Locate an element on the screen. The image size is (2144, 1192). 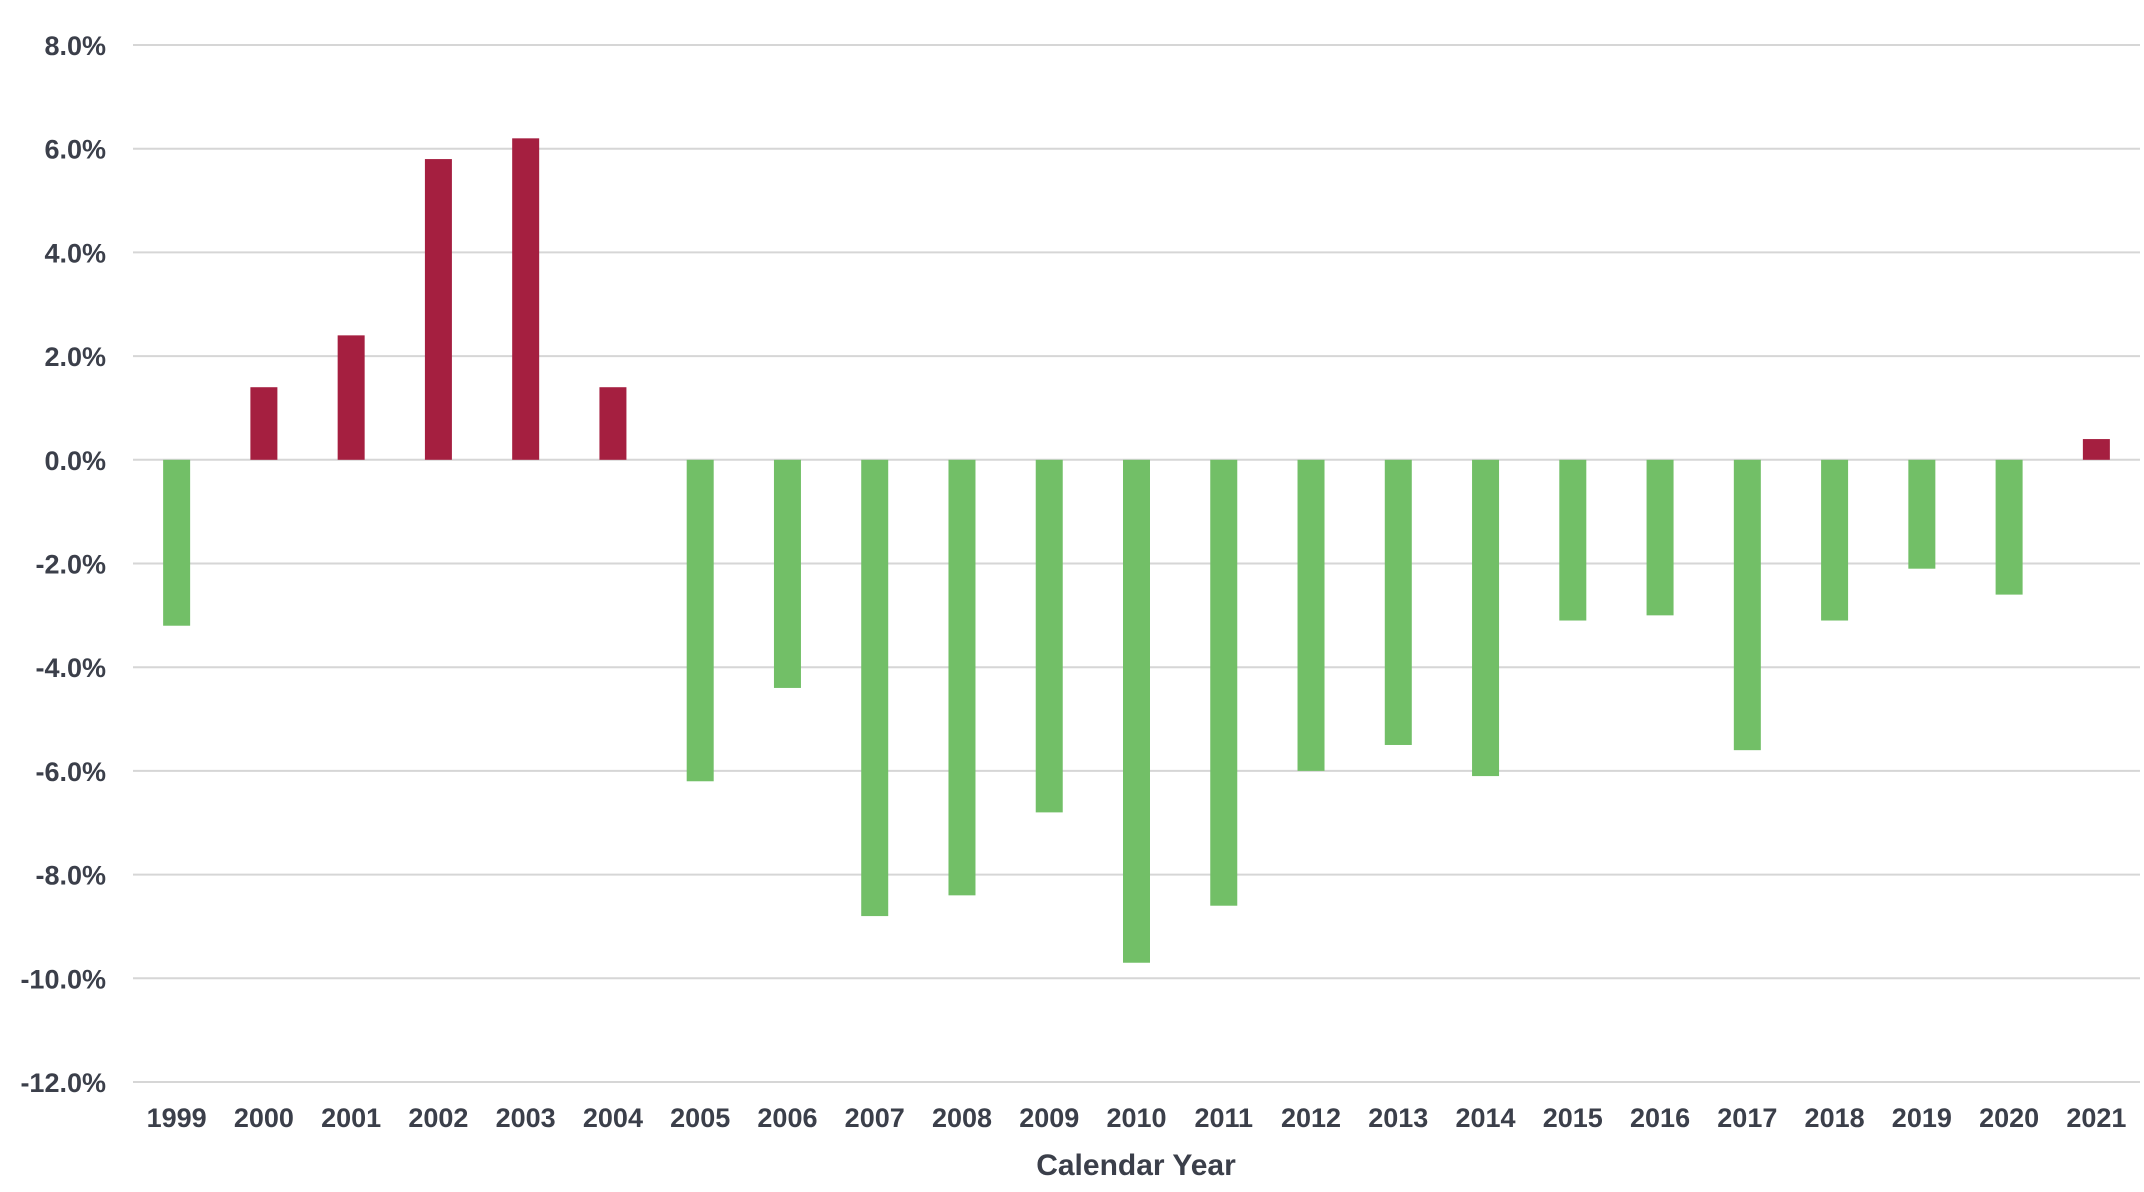
y-tick-label: -4.0% is located at coordinates (70, 668).